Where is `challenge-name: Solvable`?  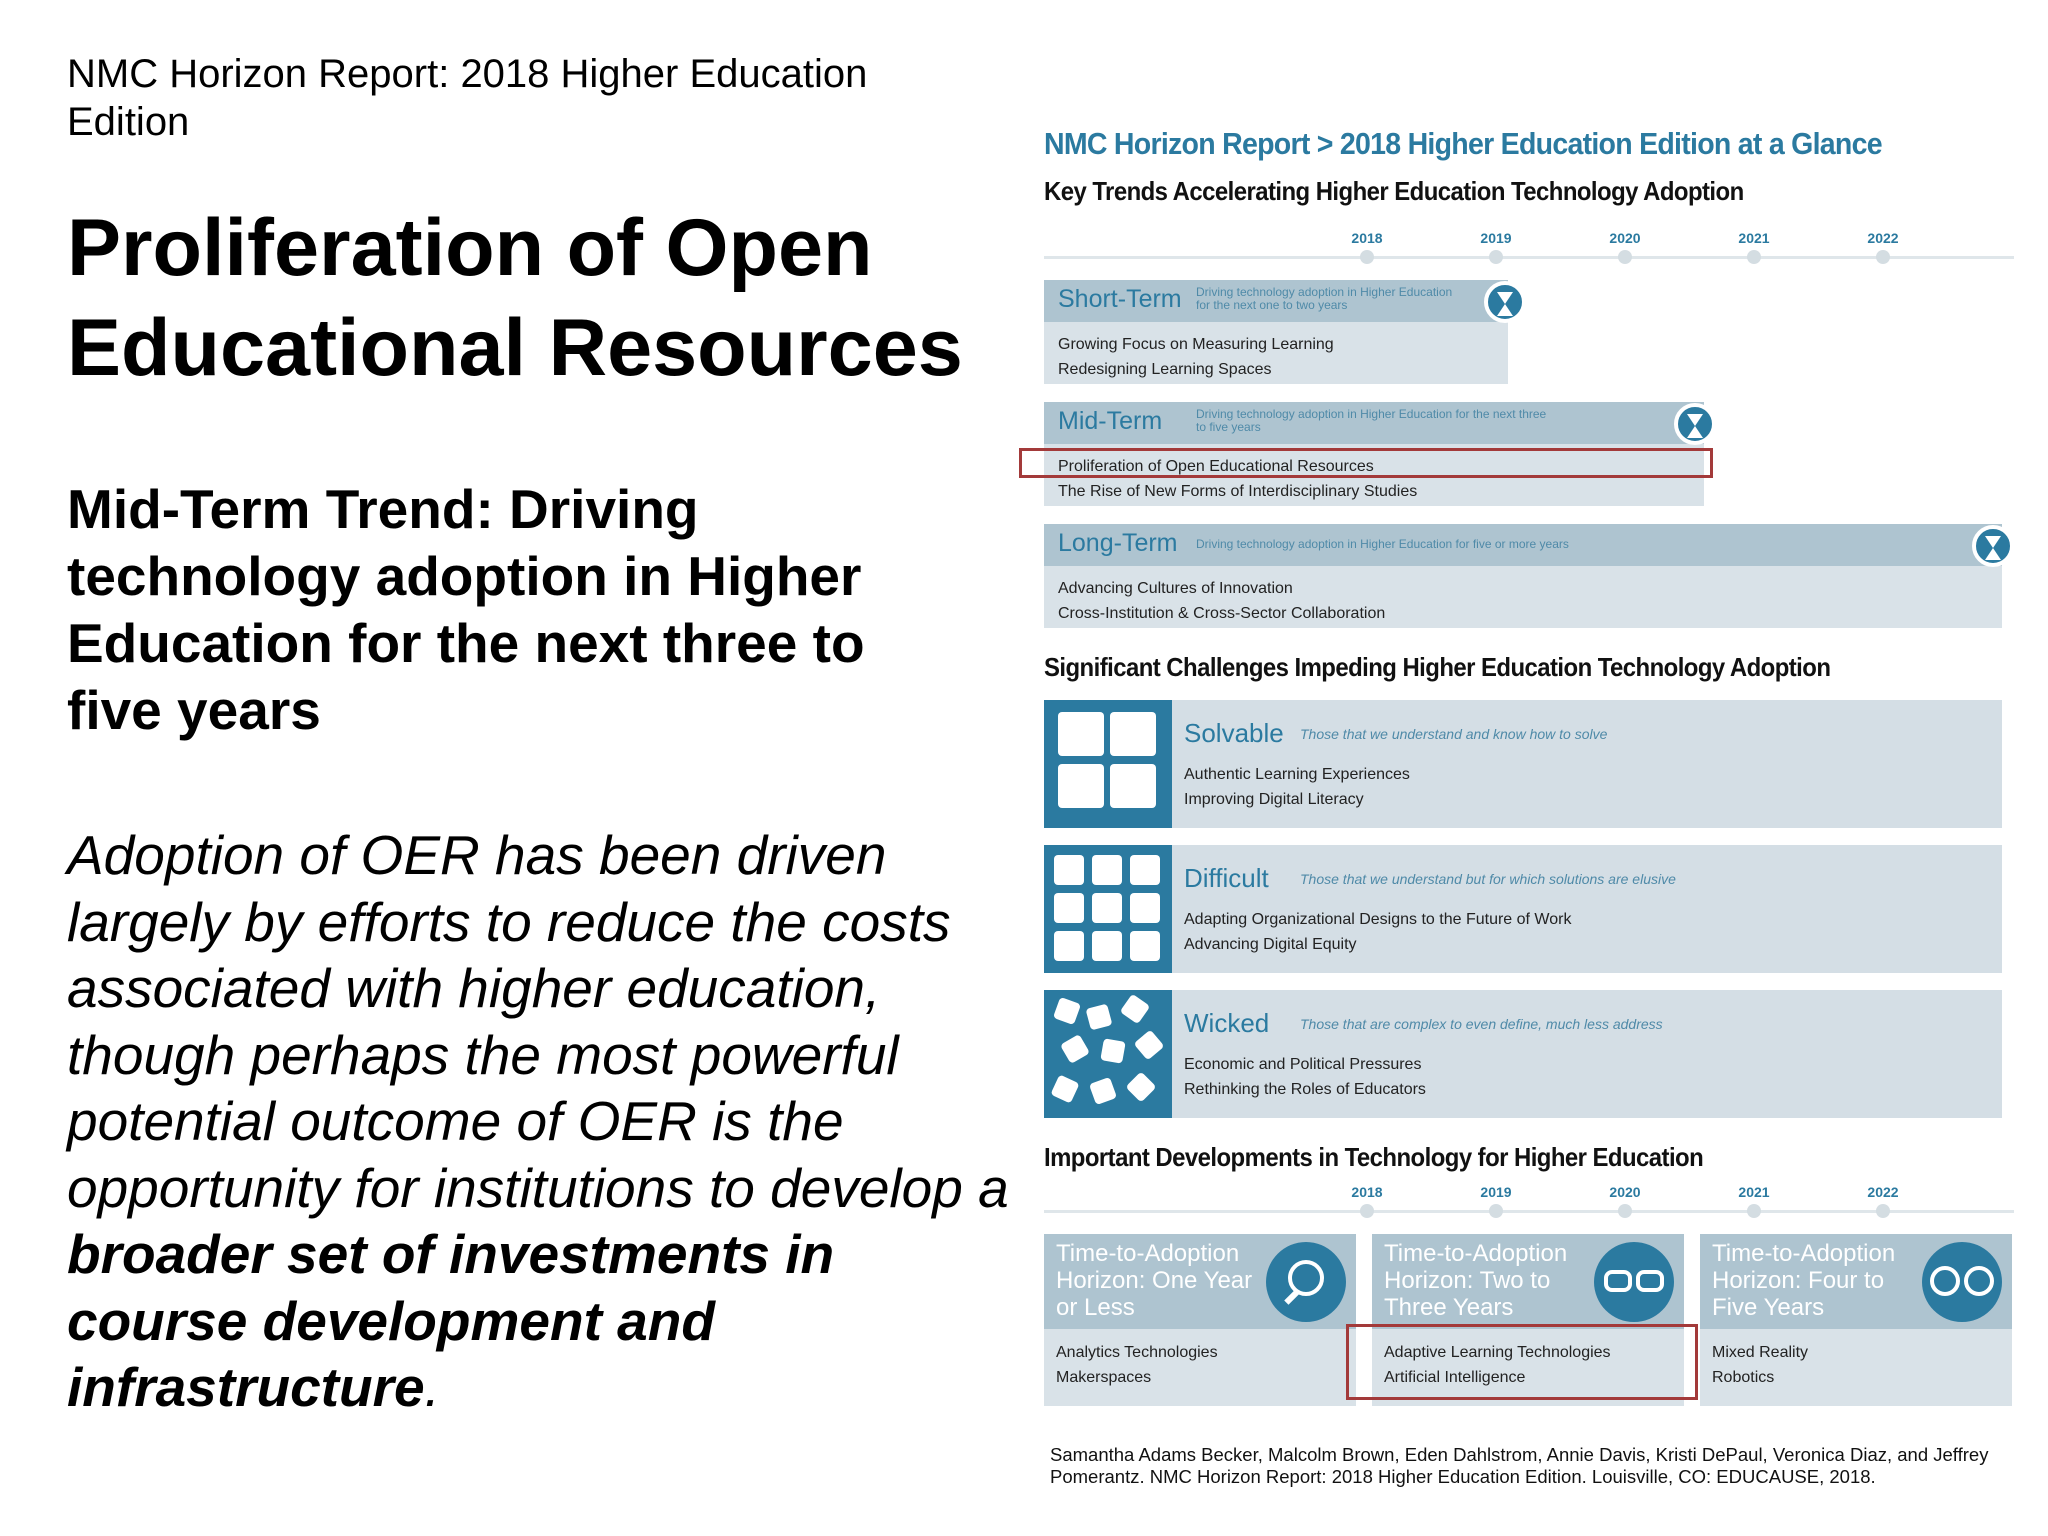 challenge-name: Solvable is located at coordinates (1234, 733).